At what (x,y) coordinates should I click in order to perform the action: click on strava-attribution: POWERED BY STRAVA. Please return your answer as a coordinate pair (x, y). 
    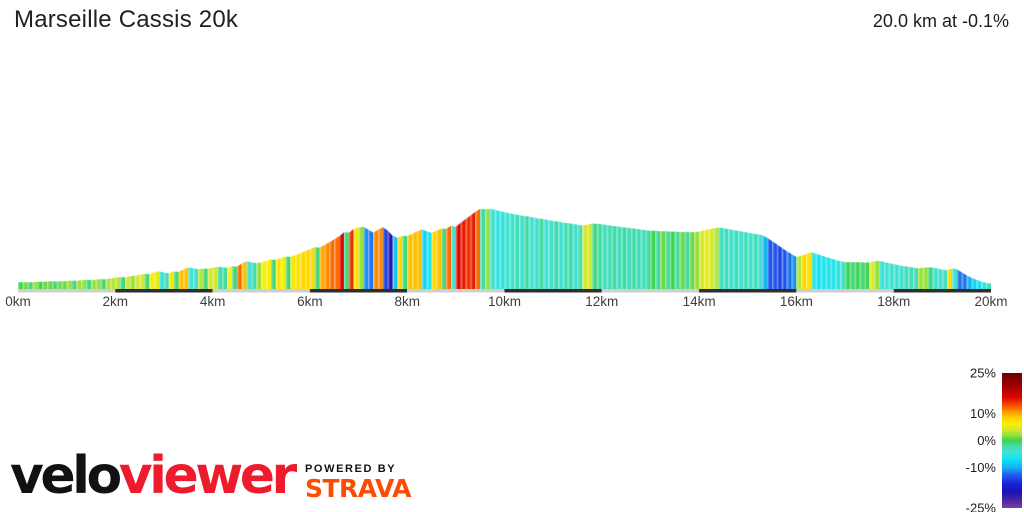
    Looking at the image, I should click on (358, 482).